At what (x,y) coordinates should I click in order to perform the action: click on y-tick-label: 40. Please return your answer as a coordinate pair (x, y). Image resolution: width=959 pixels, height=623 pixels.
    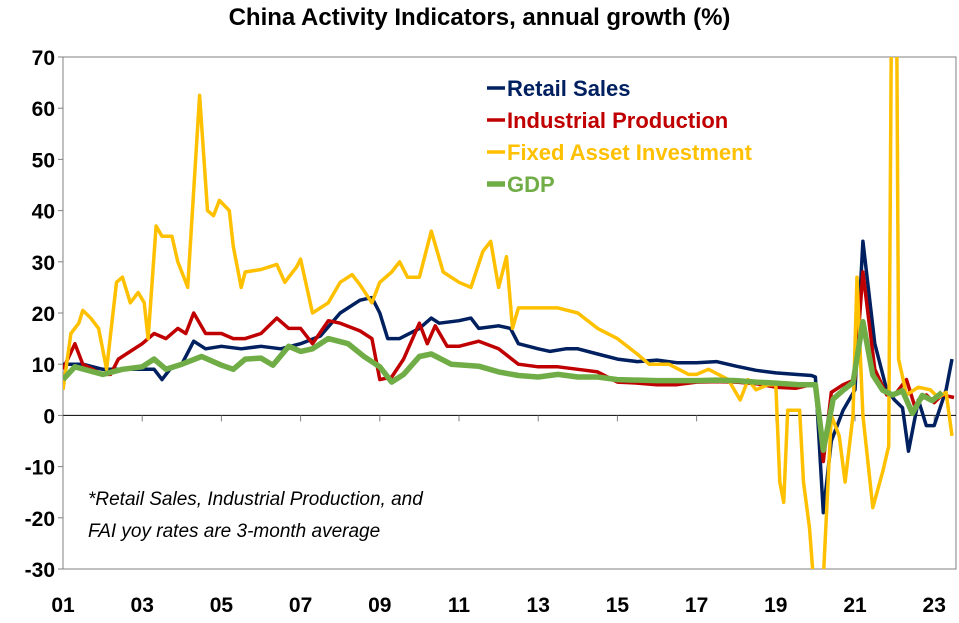
    Looking at the image, I should click on (43, 212).